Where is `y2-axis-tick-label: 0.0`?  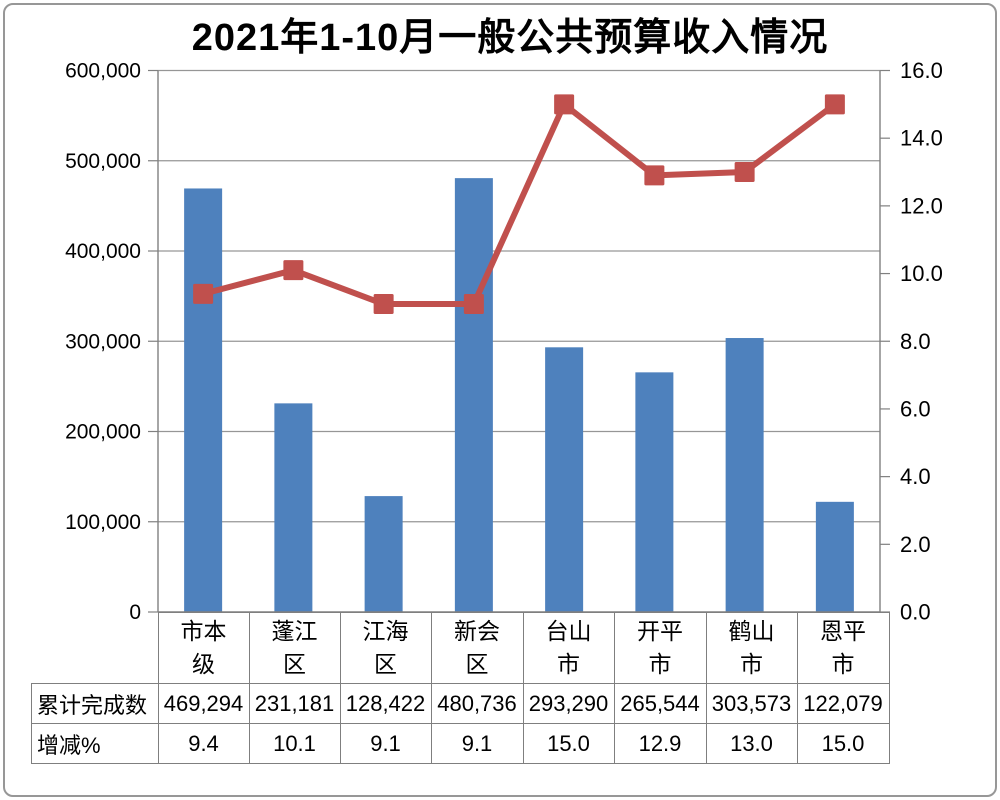
y2-axis-tick-label: 0.0 is located at coordinates (915, 612).